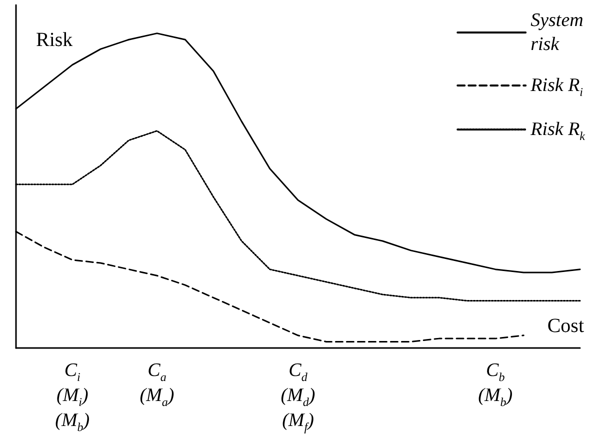  What do you see at coordinates (565, 326) in the screenshot?
I see `x-axis-title: Cost` at bounding box center [565, 326].